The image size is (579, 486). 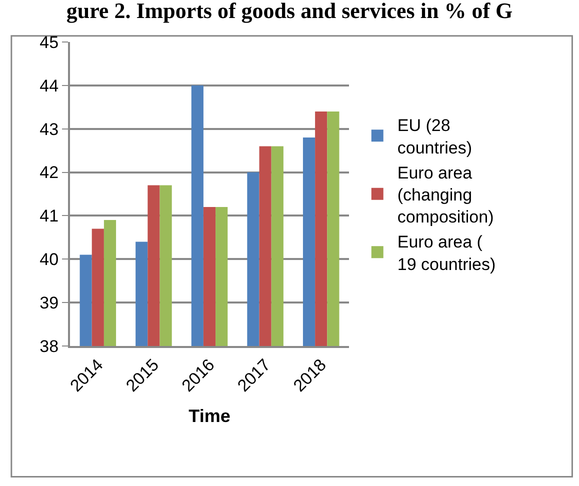 I want to click on y-tick-label: 42, so click(x=49, y=172).